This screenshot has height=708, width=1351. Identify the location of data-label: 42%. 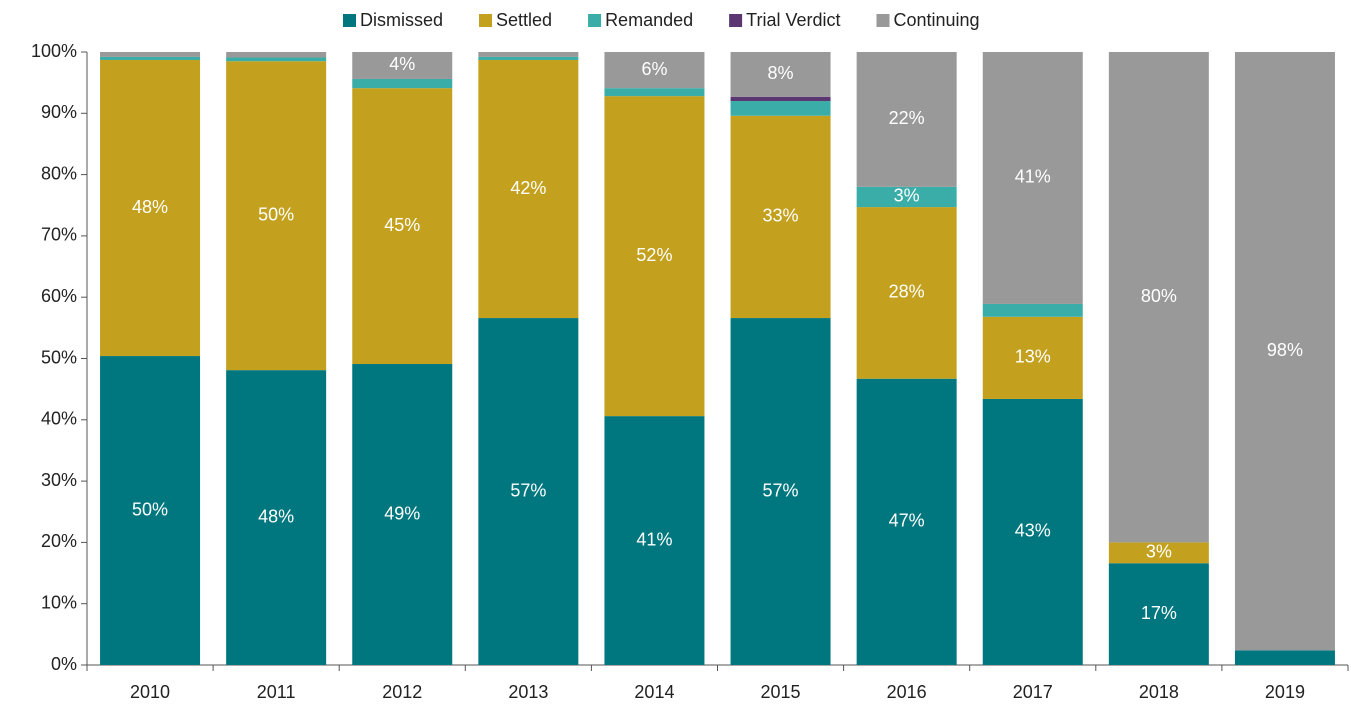
(528, 188).